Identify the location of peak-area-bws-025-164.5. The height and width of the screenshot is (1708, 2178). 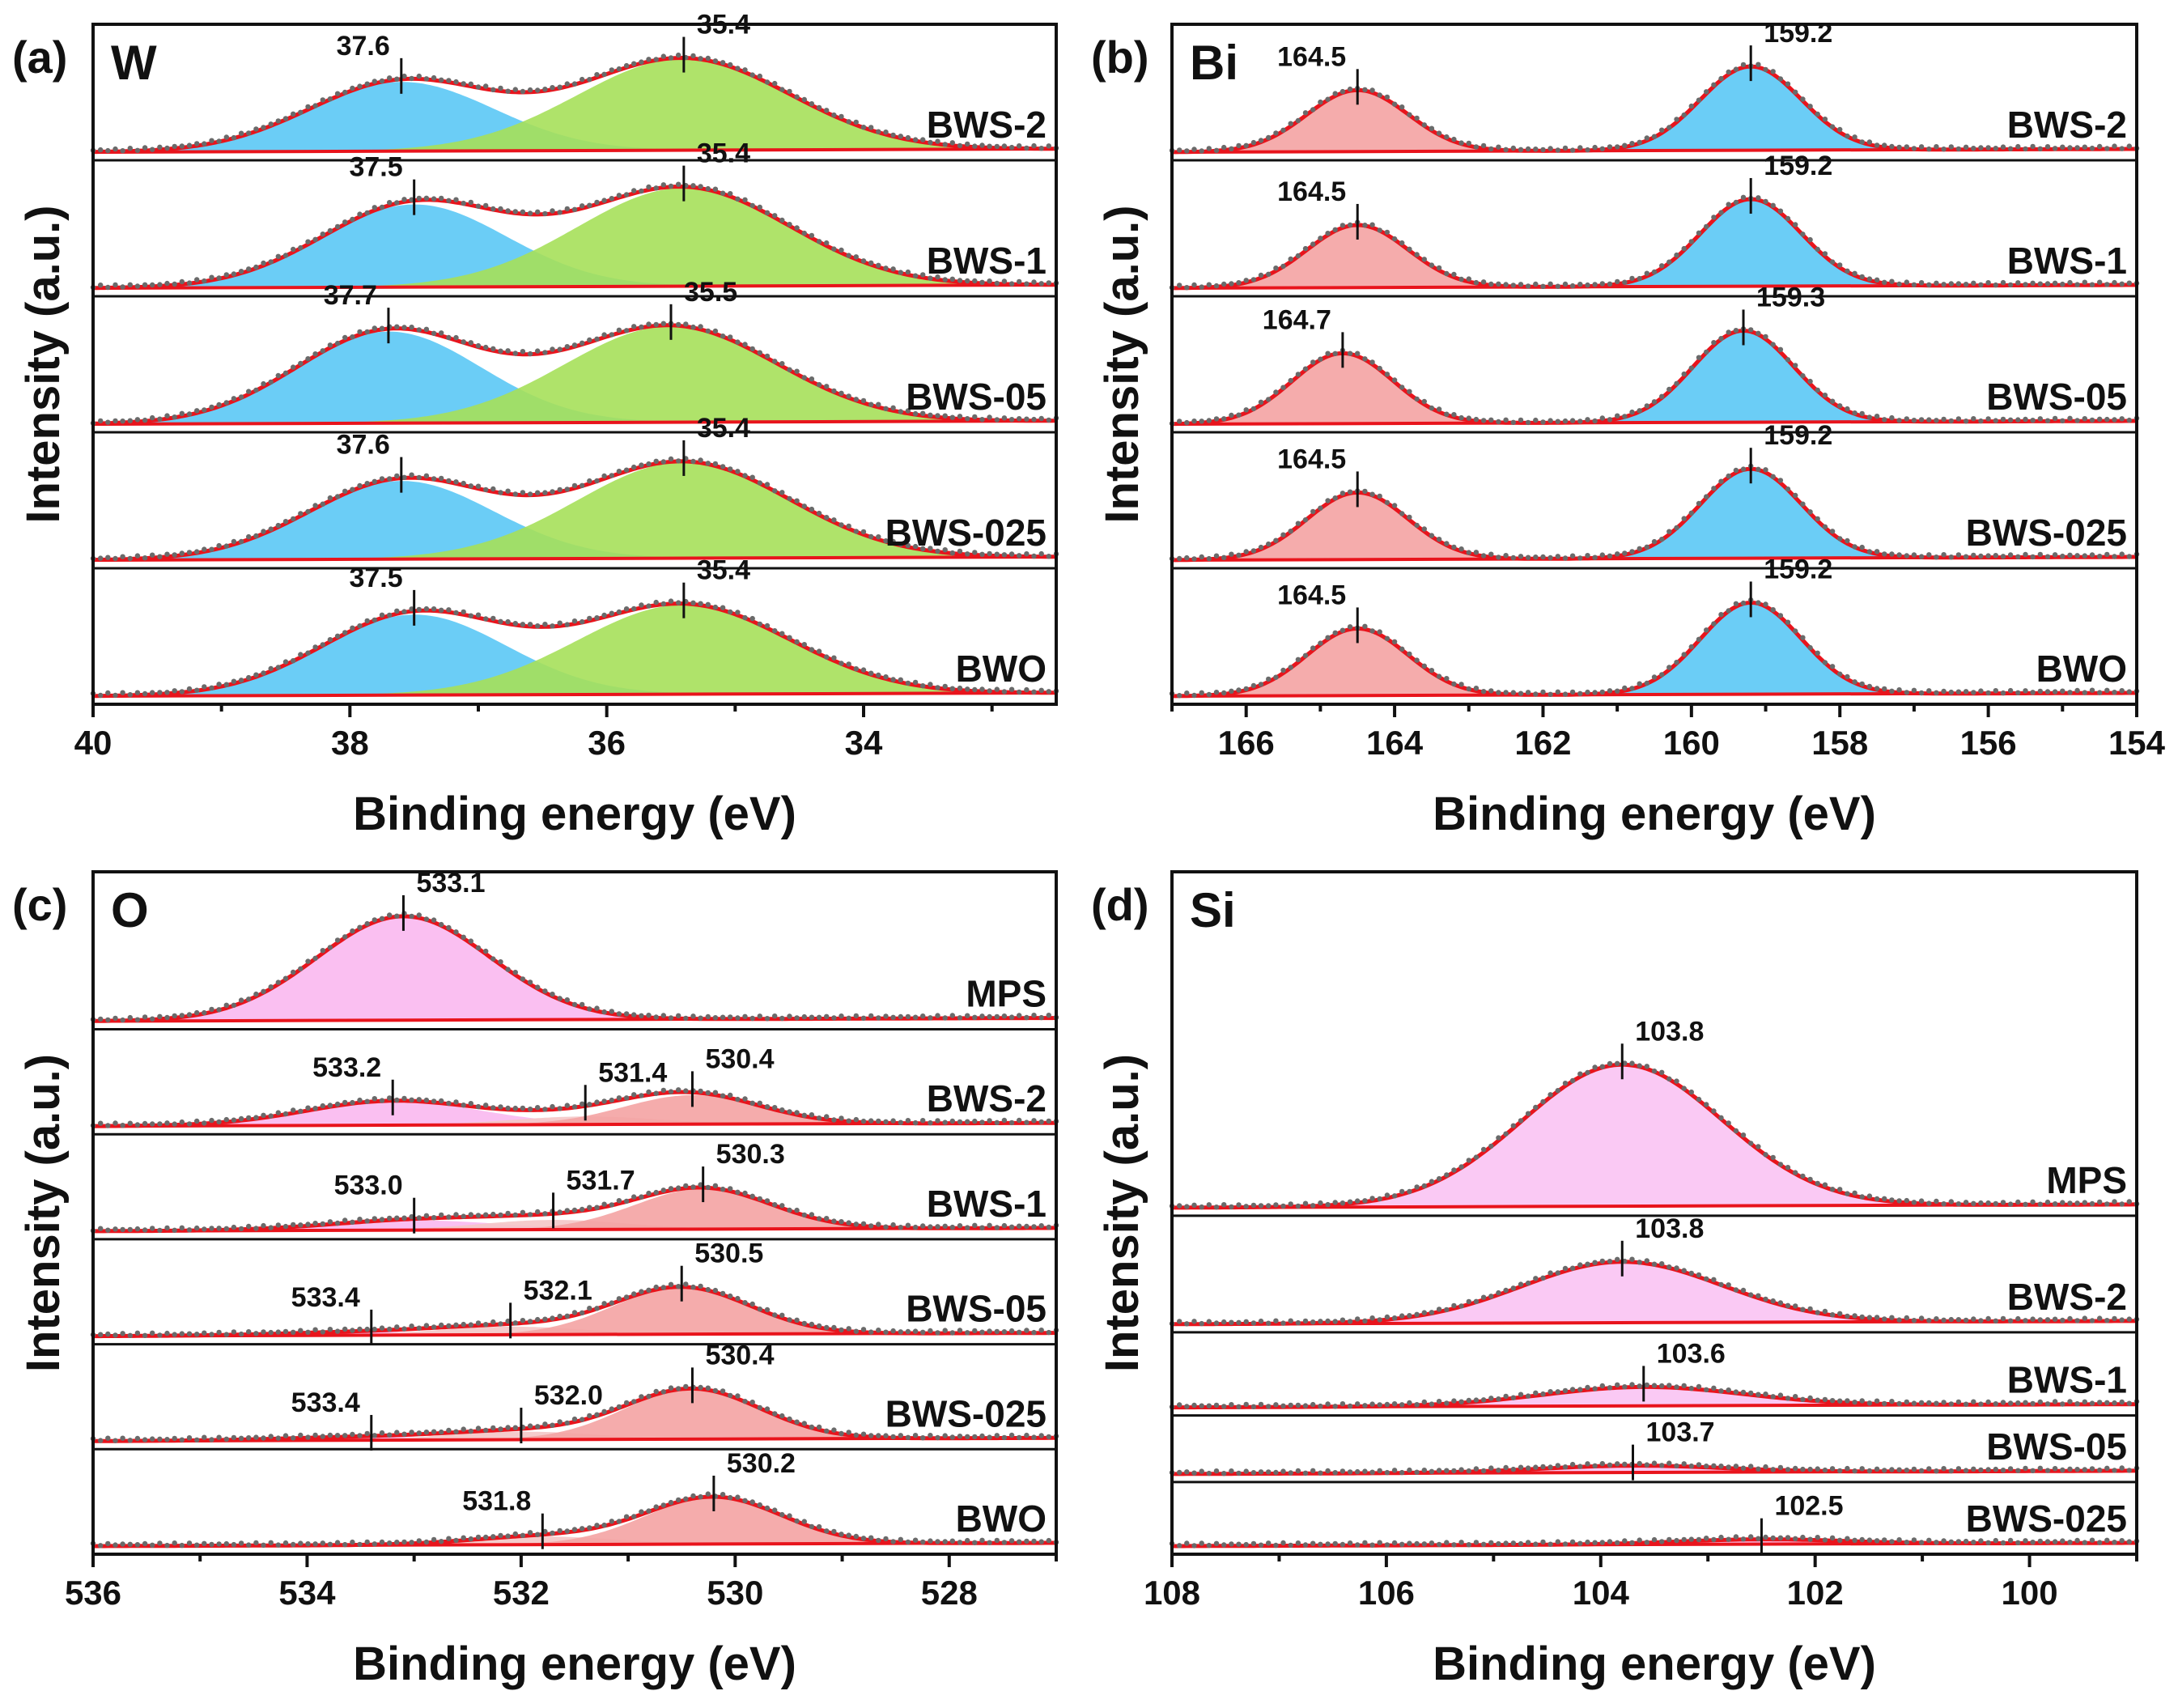
(1654, 526).